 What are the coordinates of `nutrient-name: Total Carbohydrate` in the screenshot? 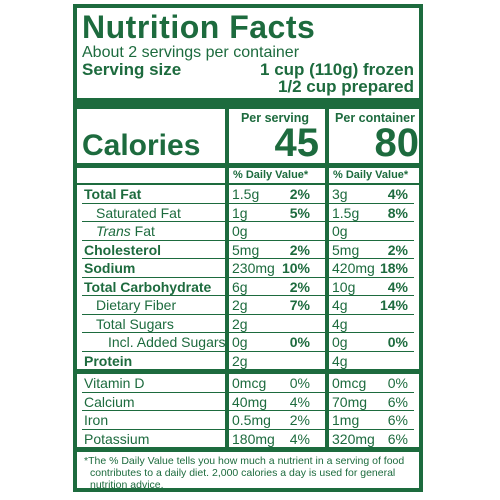 It's located at (148, 286).